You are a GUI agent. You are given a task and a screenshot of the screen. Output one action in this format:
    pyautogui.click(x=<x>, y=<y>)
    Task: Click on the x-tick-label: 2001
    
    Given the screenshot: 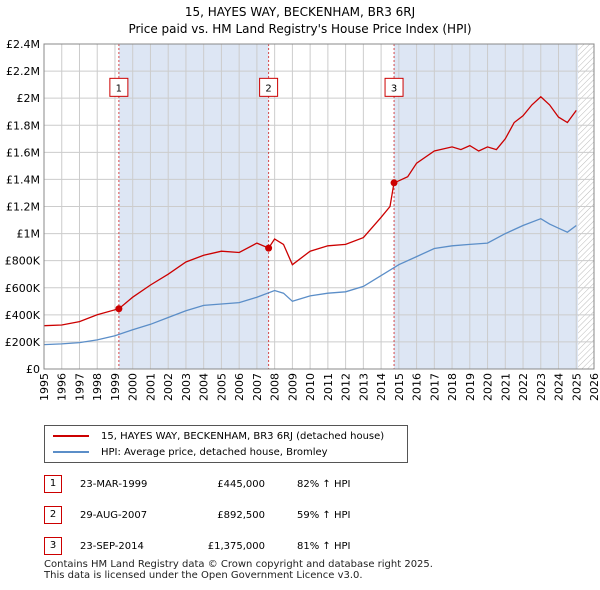 What is the action you would take?
    pyautogui.click(x=150, y=387)
    